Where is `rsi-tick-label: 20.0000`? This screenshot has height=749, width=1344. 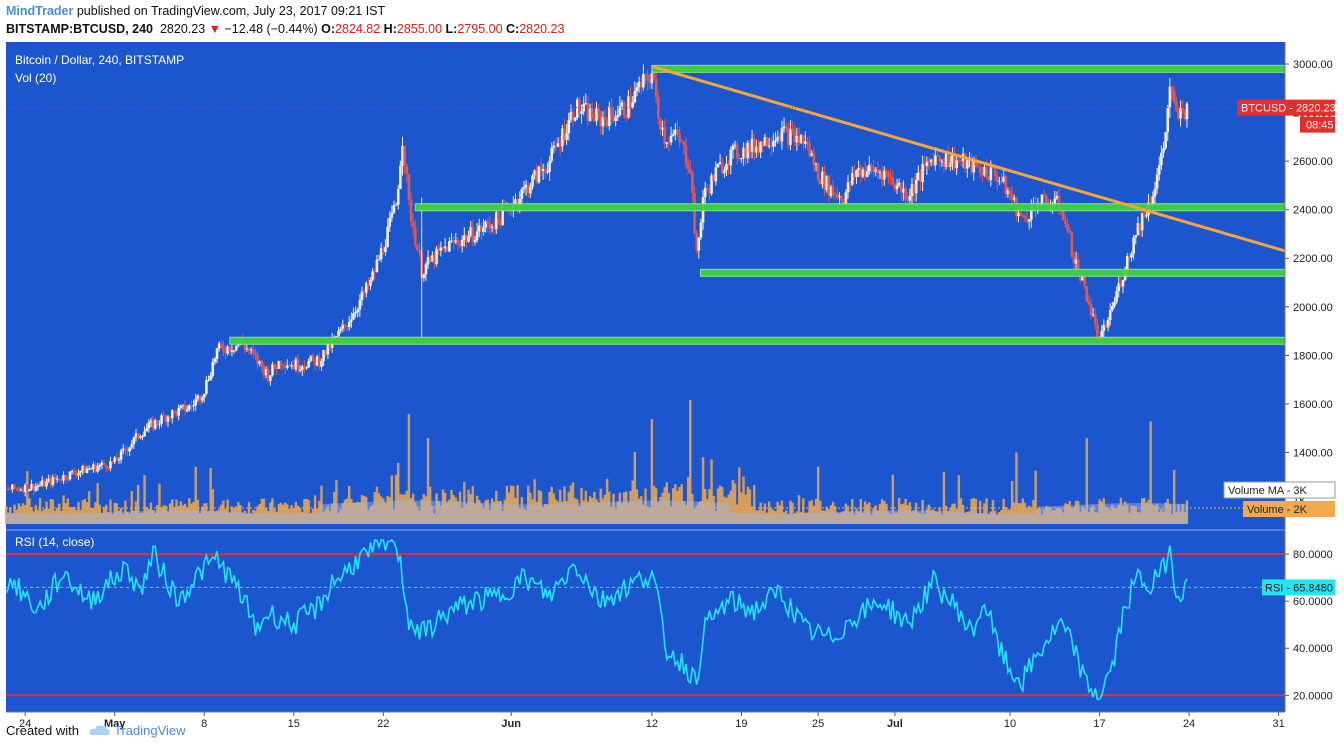
rsi-tick-label: 20.0000 is located at coordinates (1313, 696).